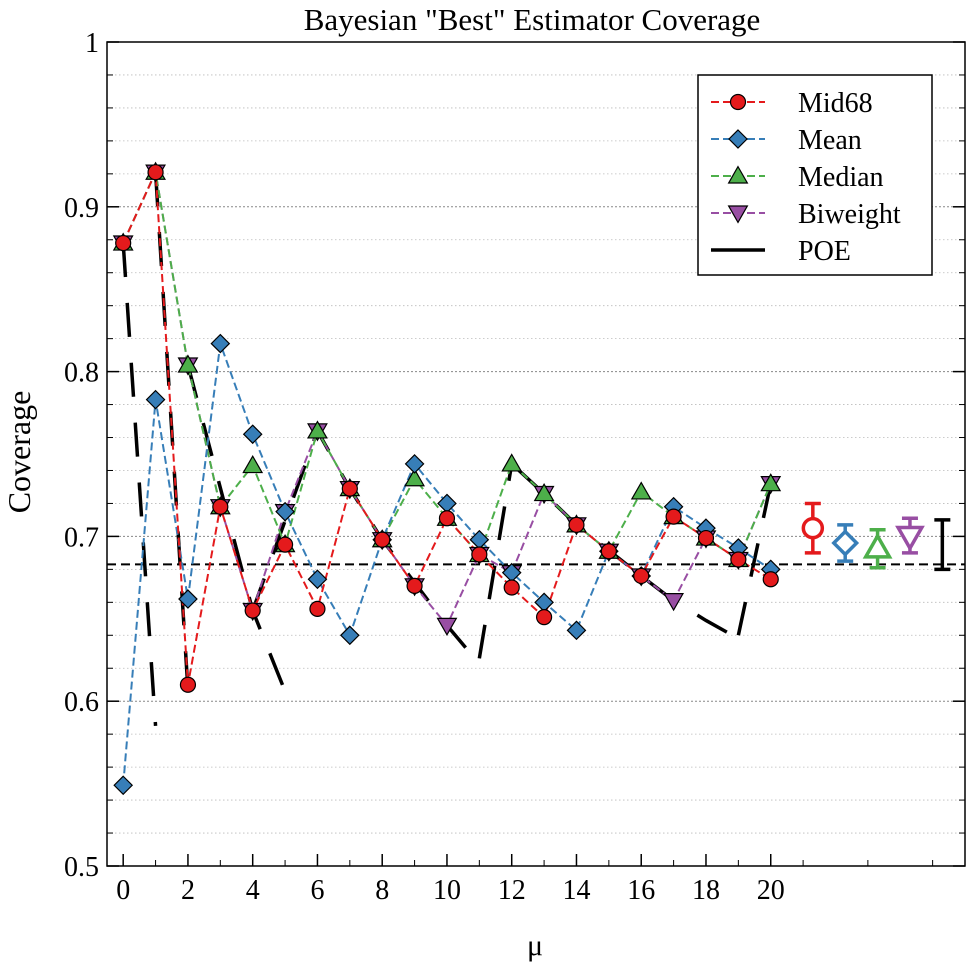  I want to click on summary-layer, so click(876, 536).